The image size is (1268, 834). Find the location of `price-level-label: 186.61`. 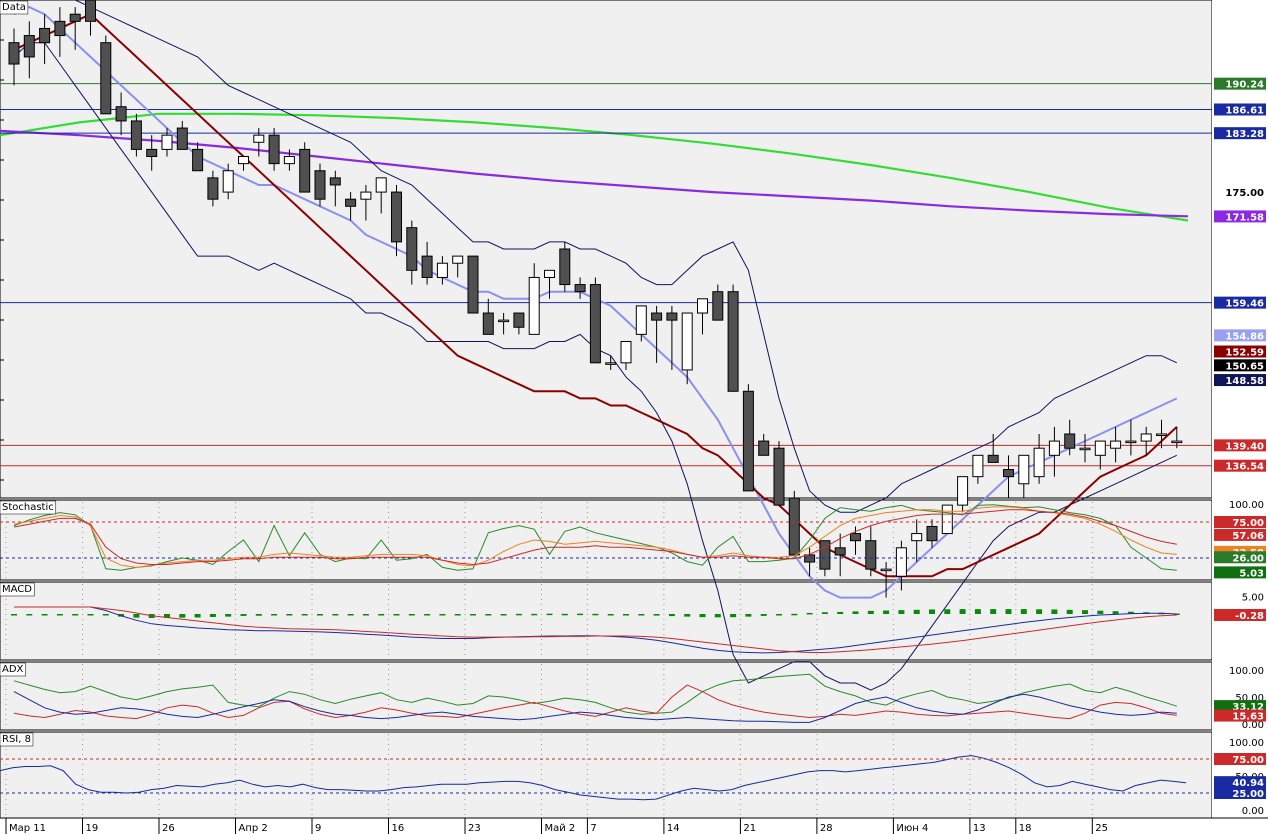

price-level-label: 186.61 is located at coordinates (1240, 109).